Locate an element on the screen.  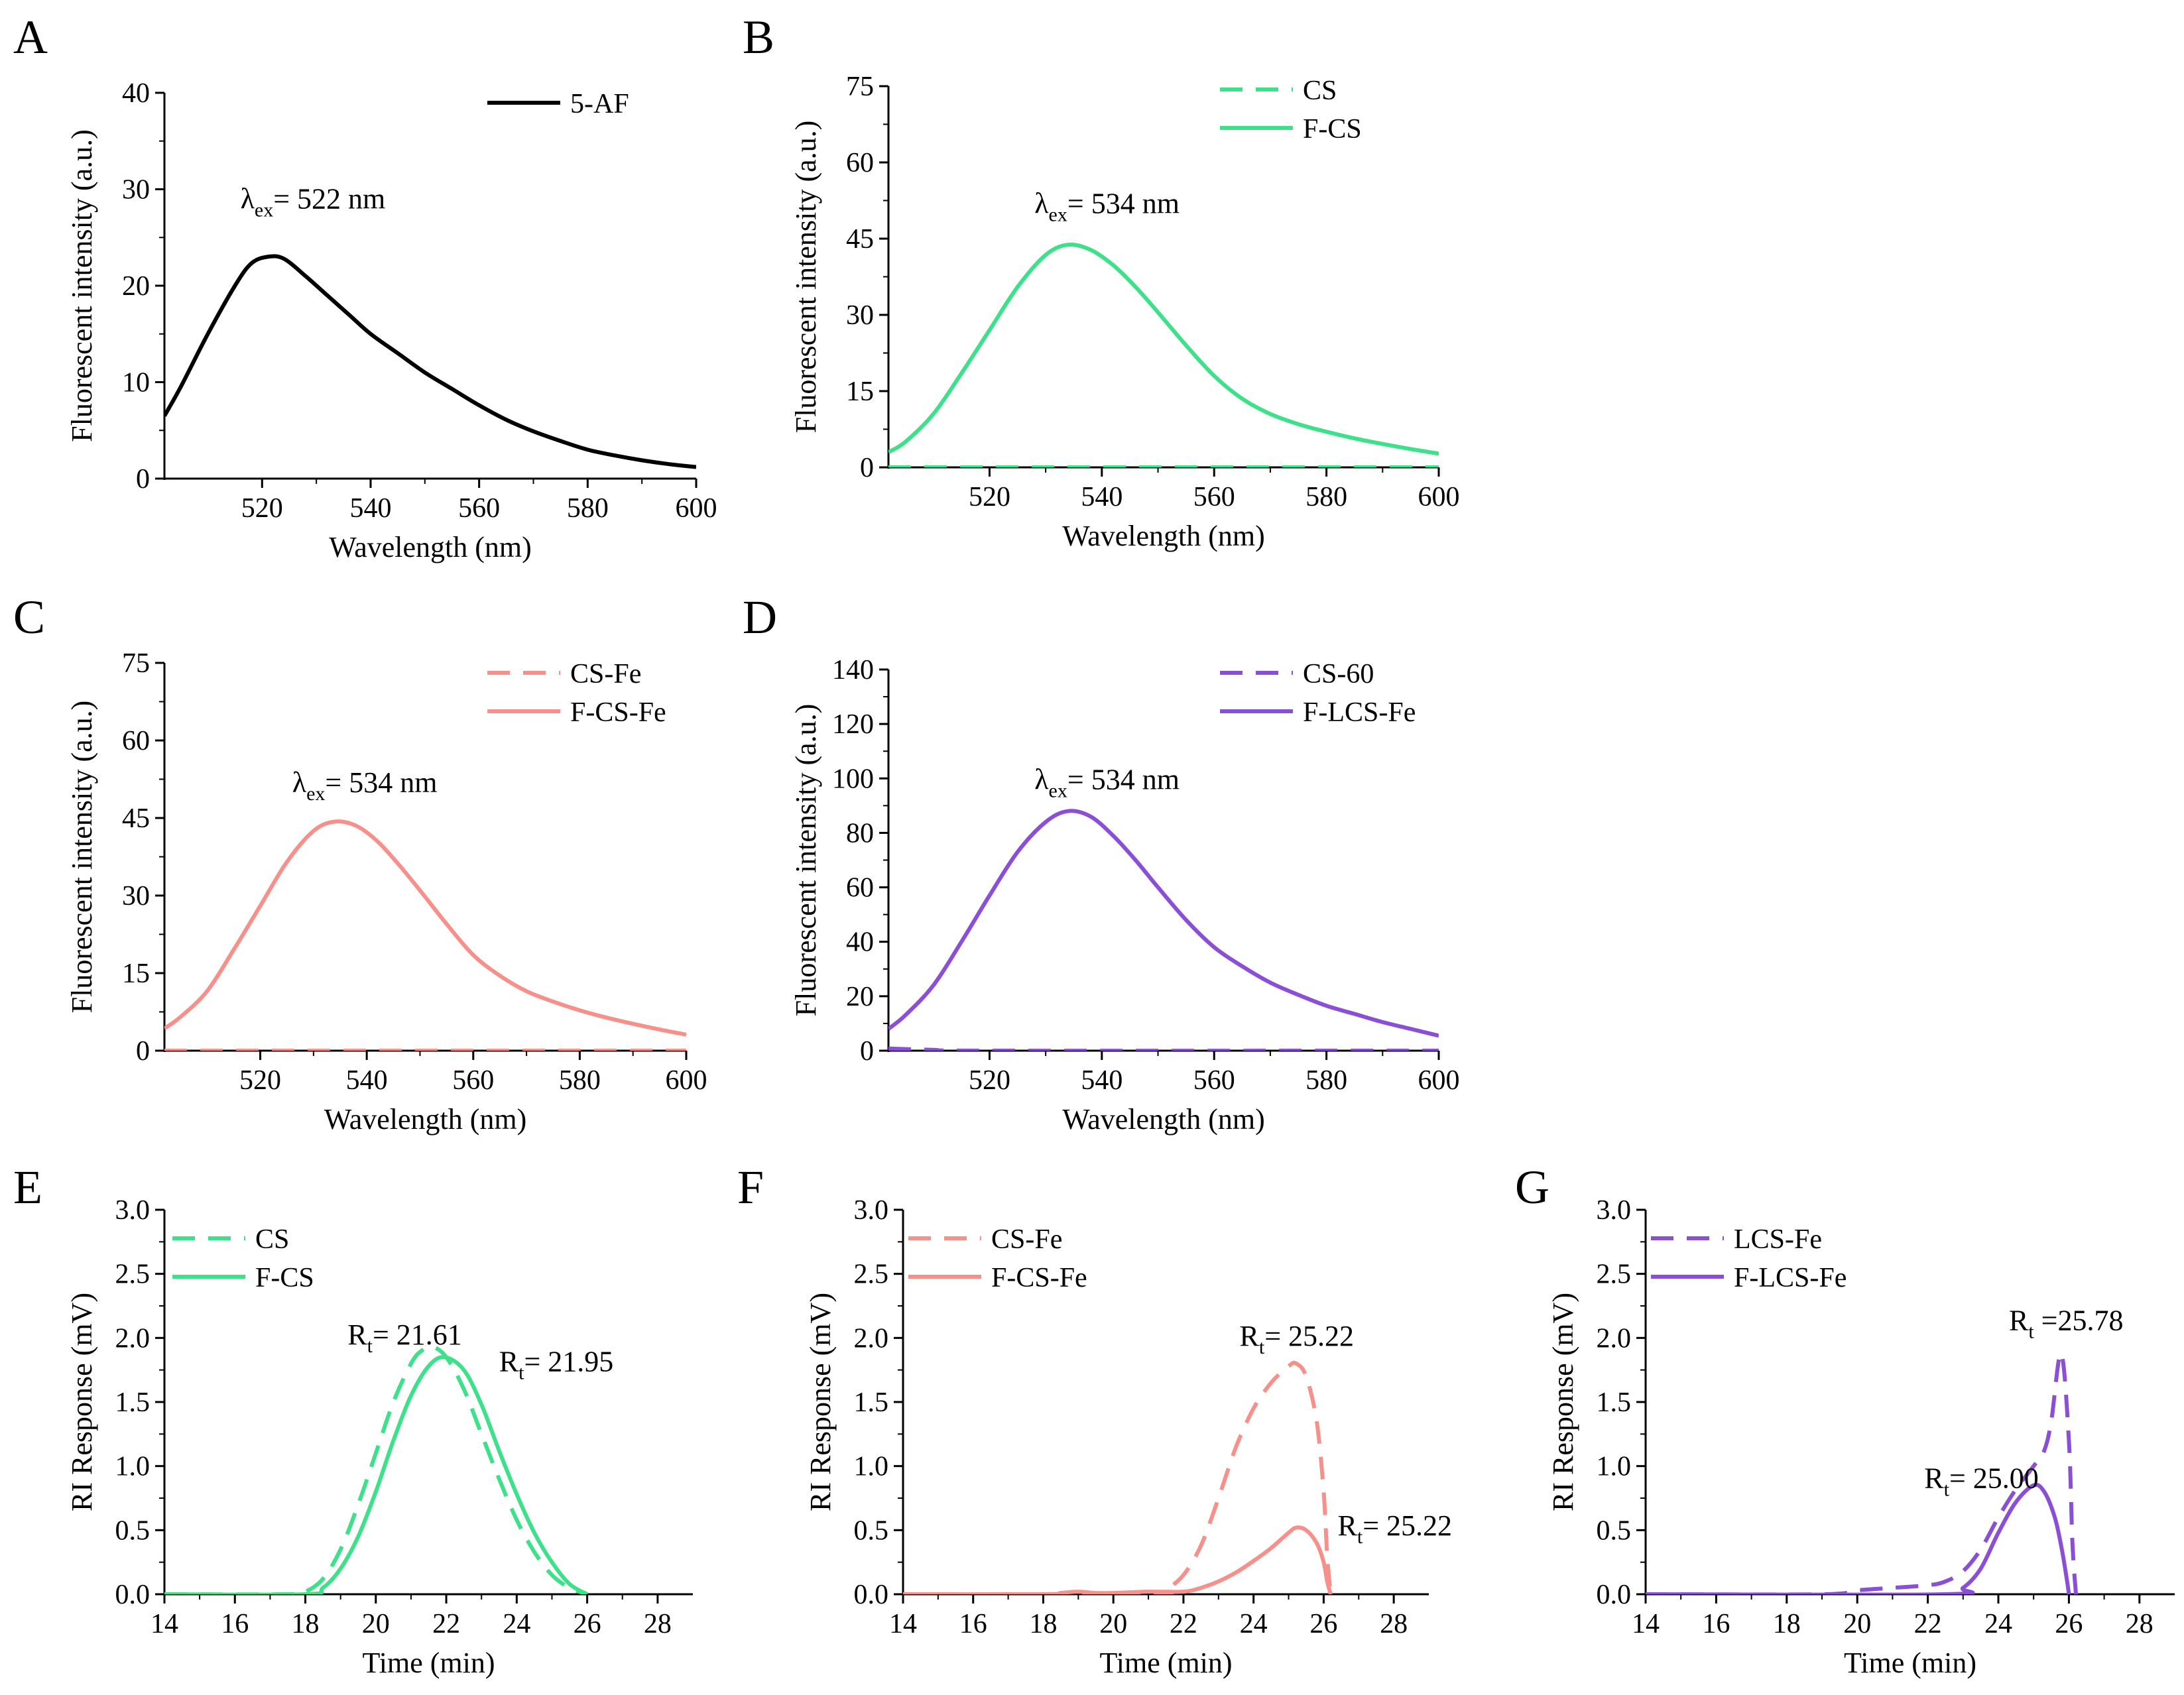
annotation-label: Rt= 25.22 is located at coordinates (1395, 1528).